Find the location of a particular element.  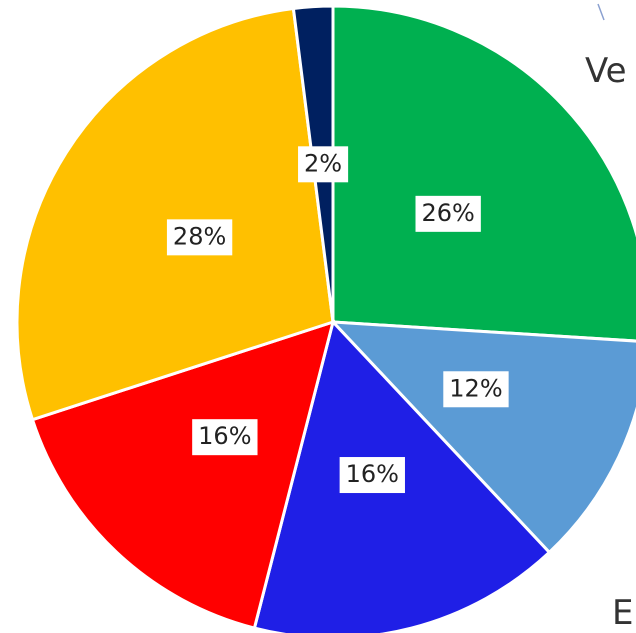

annotation: Ve is located at coordinates (606, 71).